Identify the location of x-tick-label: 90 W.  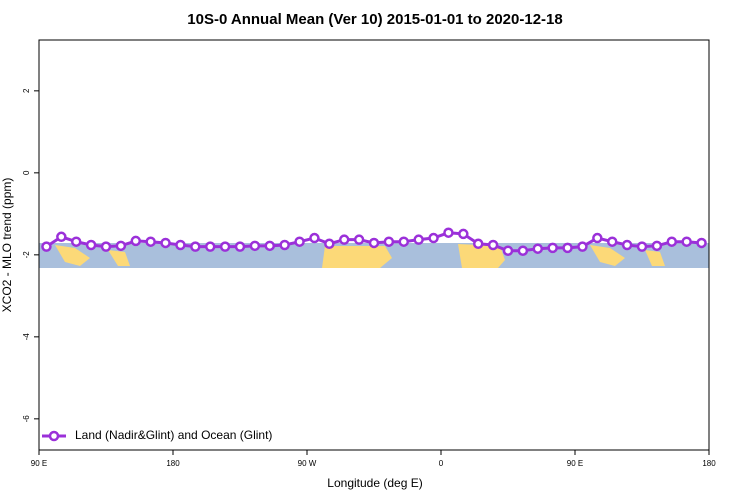
(307, 463).